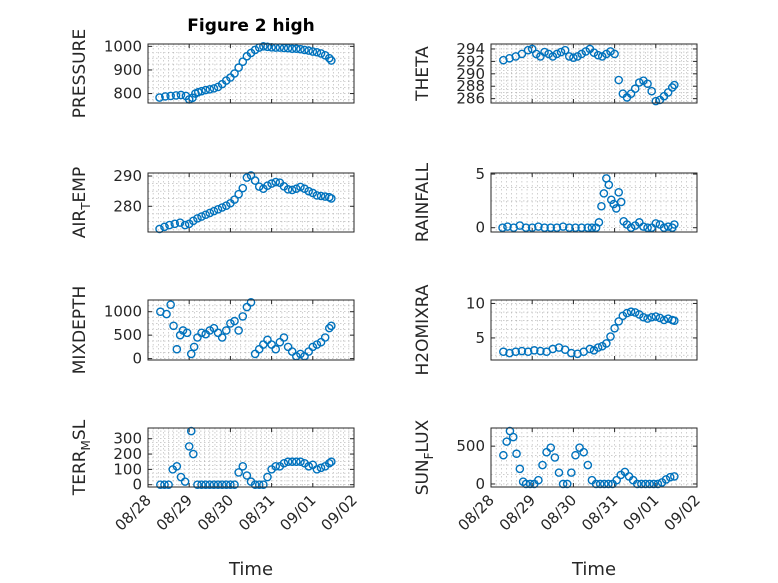 This screenshot has width=778, height=583. I want to click on y-axis-label: AIRTEMP, so click(81, 202).